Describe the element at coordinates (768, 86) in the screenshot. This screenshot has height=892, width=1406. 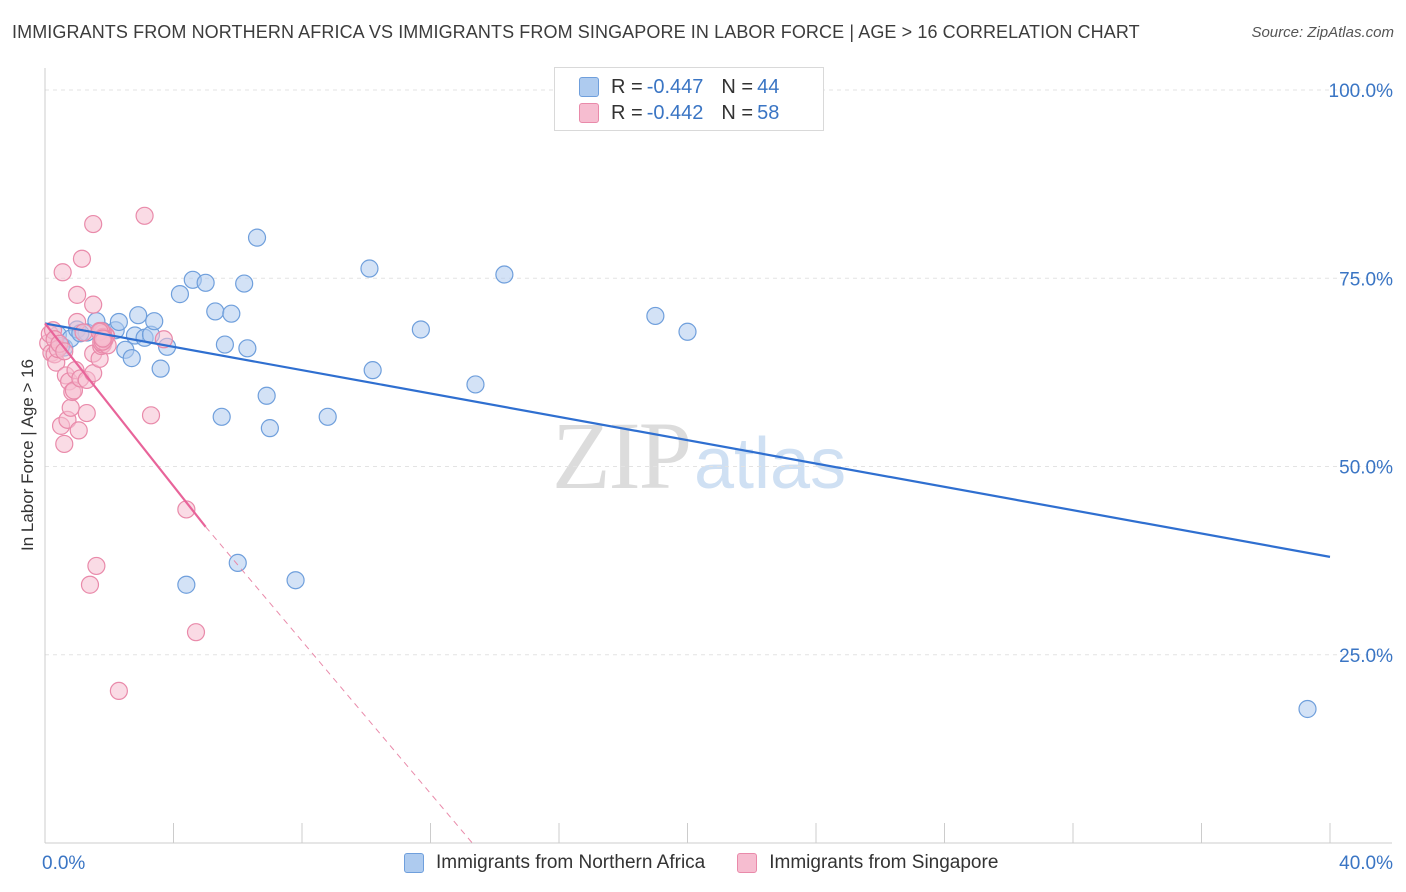
I see `legend-n-value: 44` at that location.